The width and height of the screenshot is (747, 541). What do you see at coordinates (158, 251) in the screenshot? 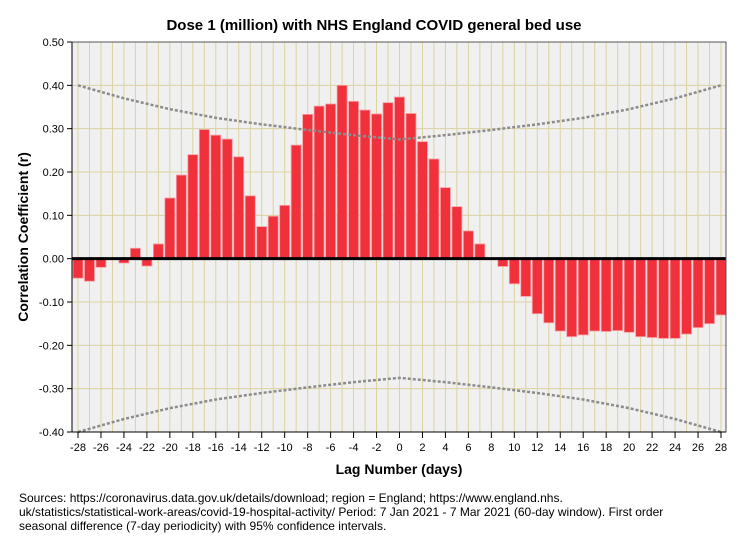
I see `bar-lag--21` at bounding box center [158, 251].